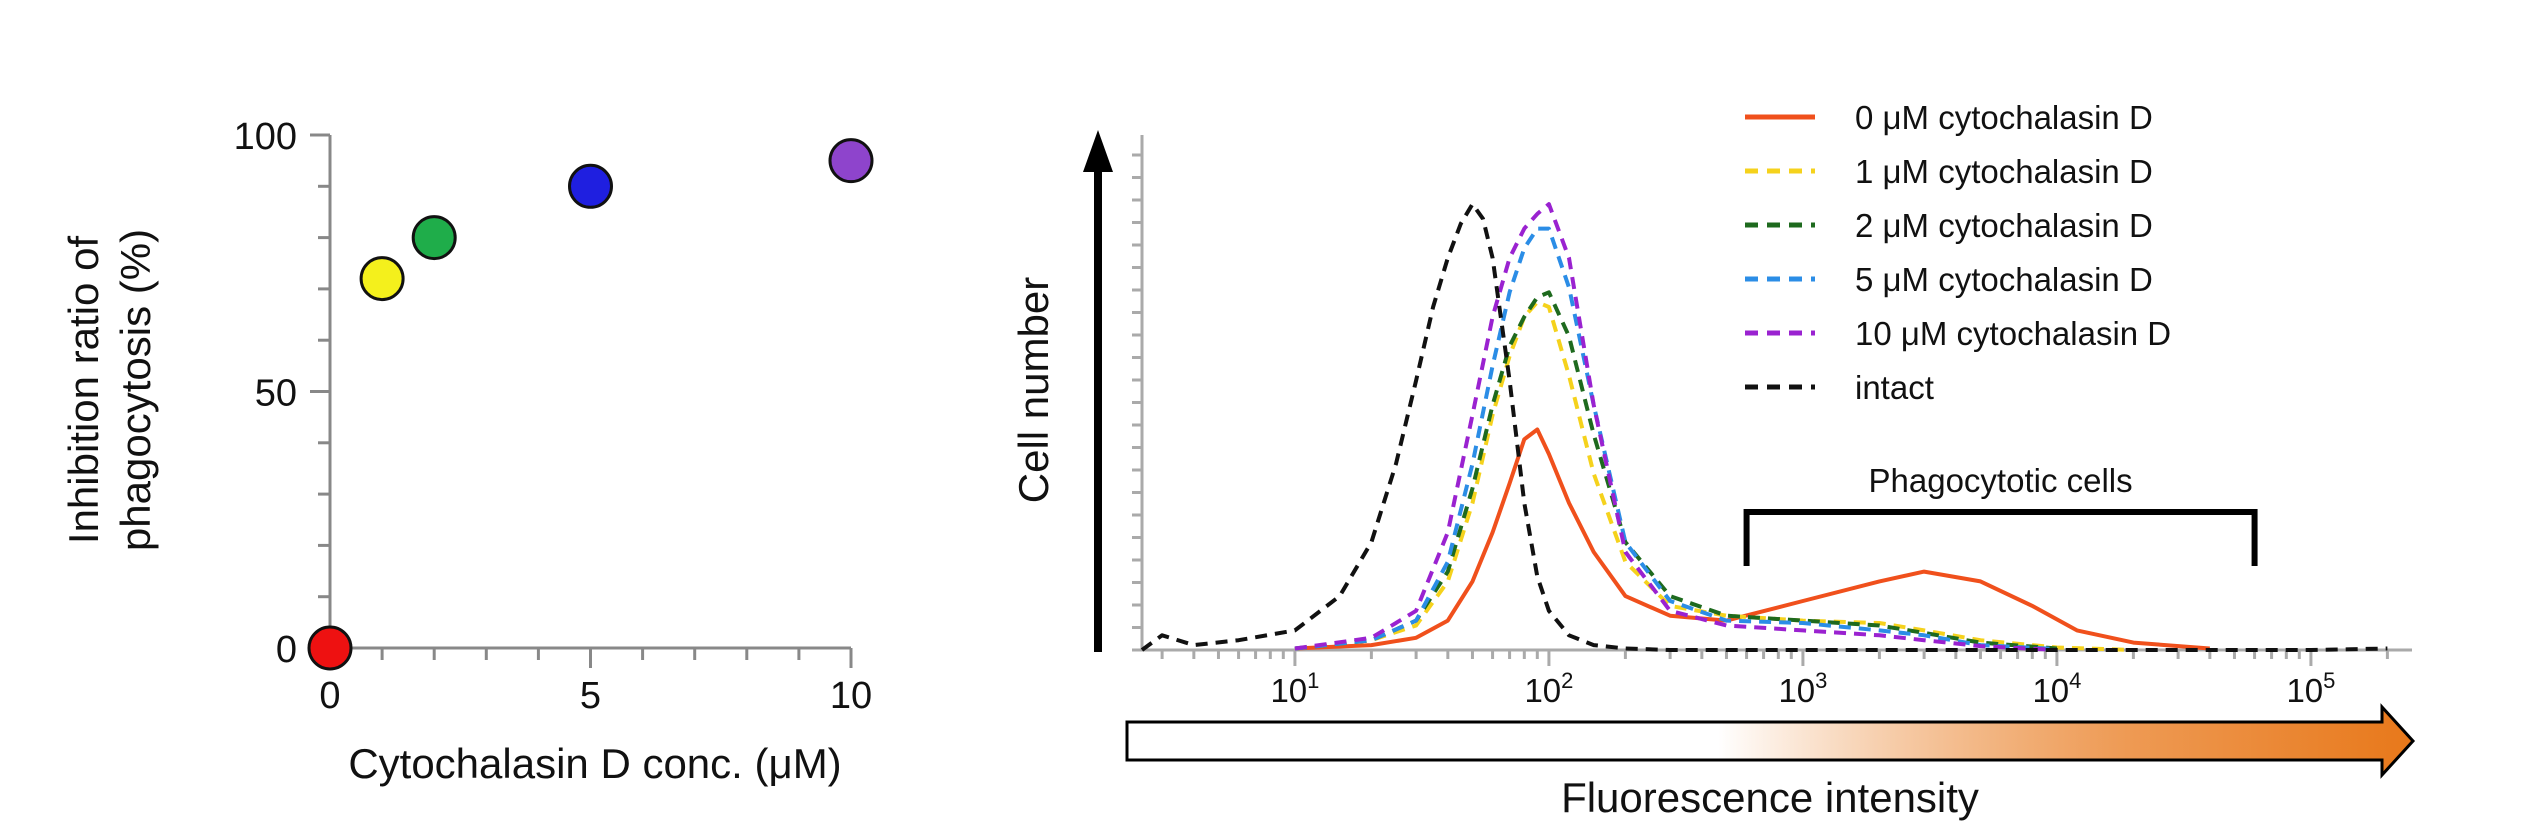  What do you see at coordinates (2004, 279) in the screenshot?
I see `legend-label: 5 μM cytochalasin D` at bounding box center [2004, 279].